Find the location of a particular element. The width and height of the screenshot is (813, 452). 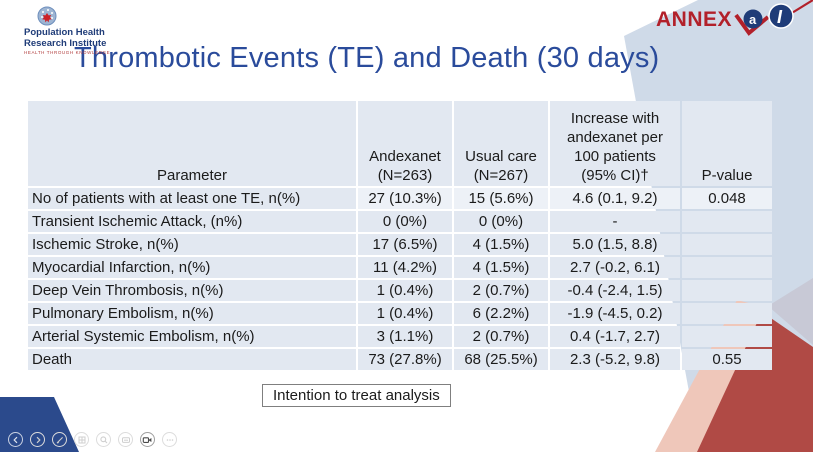

phri-globe-icon is located at coordinates (47, 16).